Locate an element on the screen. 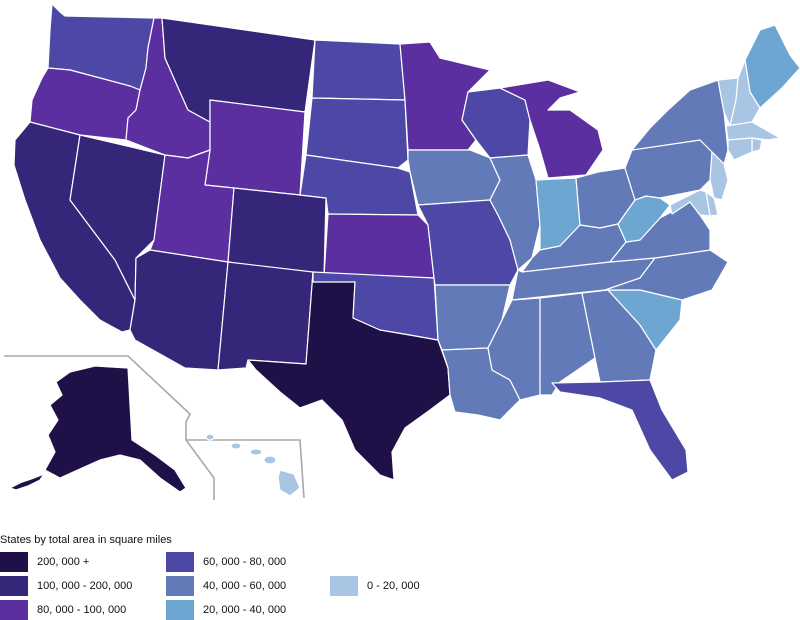 The width and height of the screenshot is (800, 620). state-arizona is located at coordinates (179, 310).